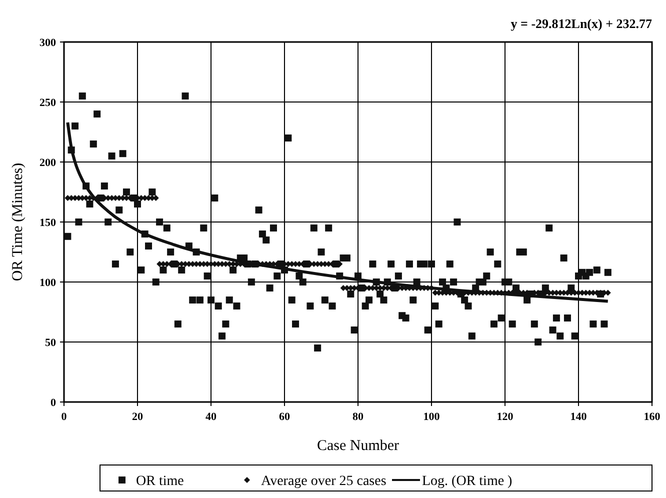 The width and height of the screenshot is (666, 498). I want to click on text: y = -29.812Ln(x) + 232.77, so click(581, 23).